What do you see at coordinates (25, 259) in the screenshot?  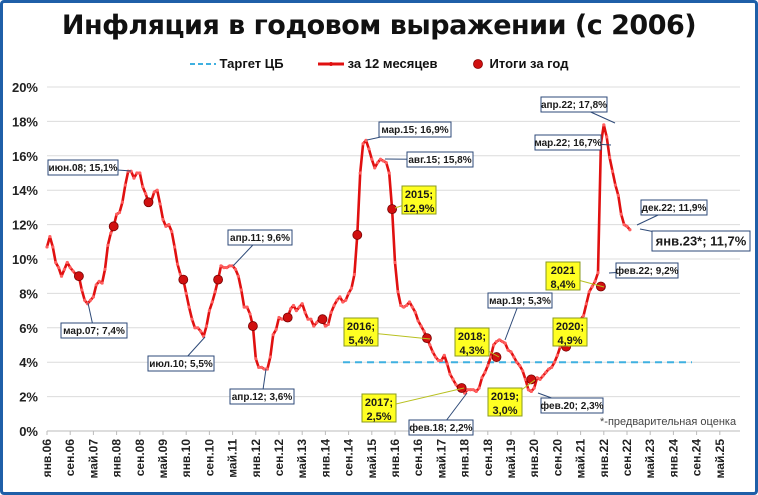 I see `y-tick-label: 10%` at bounding box center [25, 259].